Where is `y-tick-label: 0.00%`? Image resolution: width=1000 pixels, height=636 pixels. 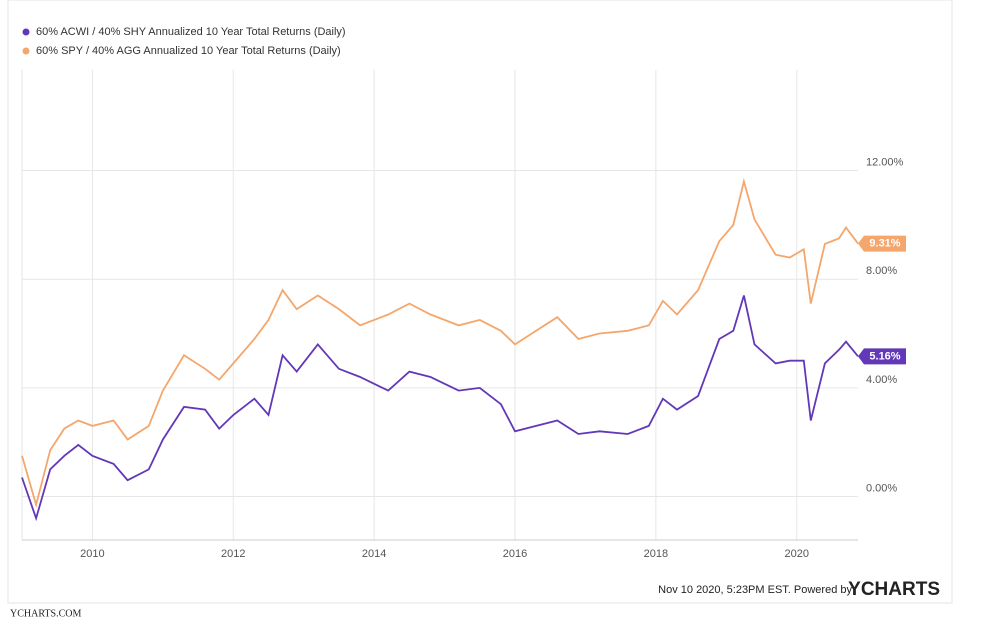
y-tick-label: 0.00% is located at coordinates (881, 488).